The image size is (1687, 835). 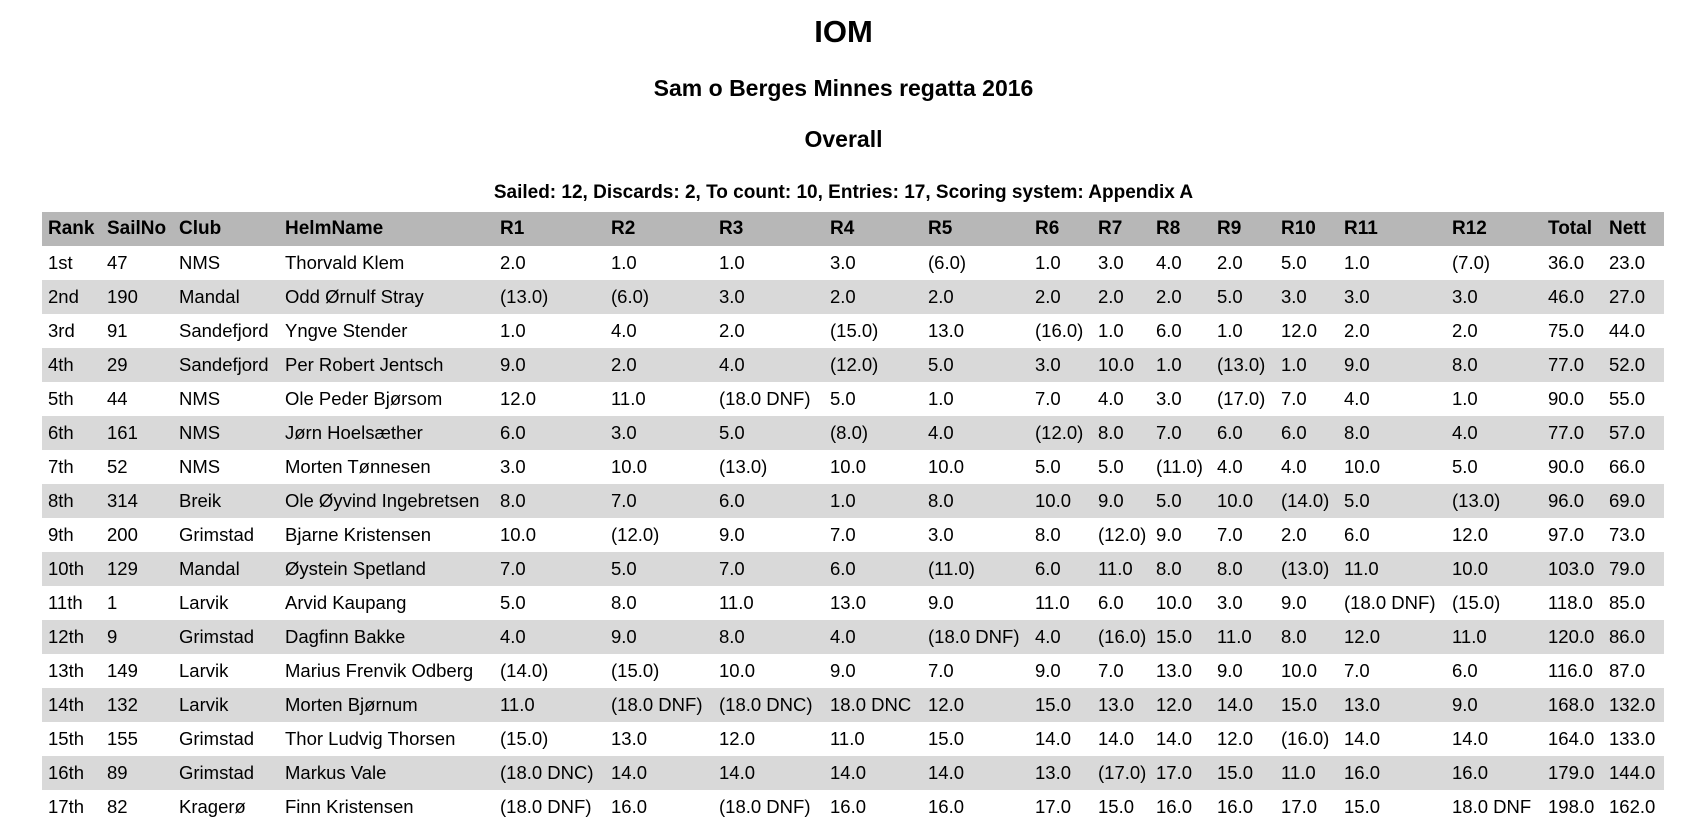 I want to click on cell-r5: 10.0, so click(x=946, y=466).